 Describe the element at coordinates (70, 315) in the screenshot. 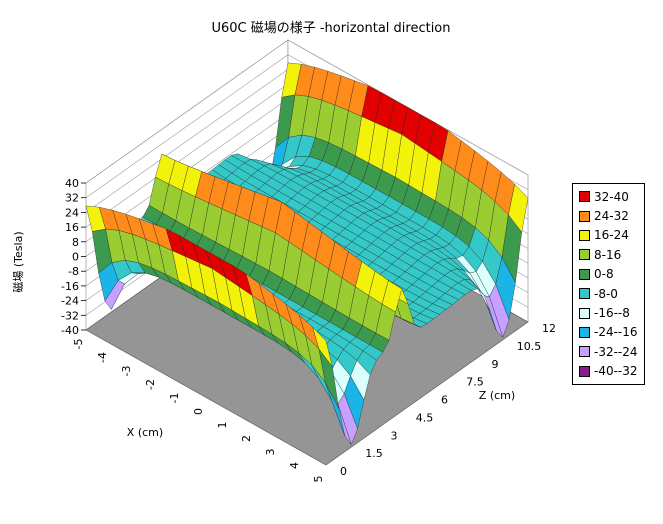

I see `field-tick-label: -32` at that location.